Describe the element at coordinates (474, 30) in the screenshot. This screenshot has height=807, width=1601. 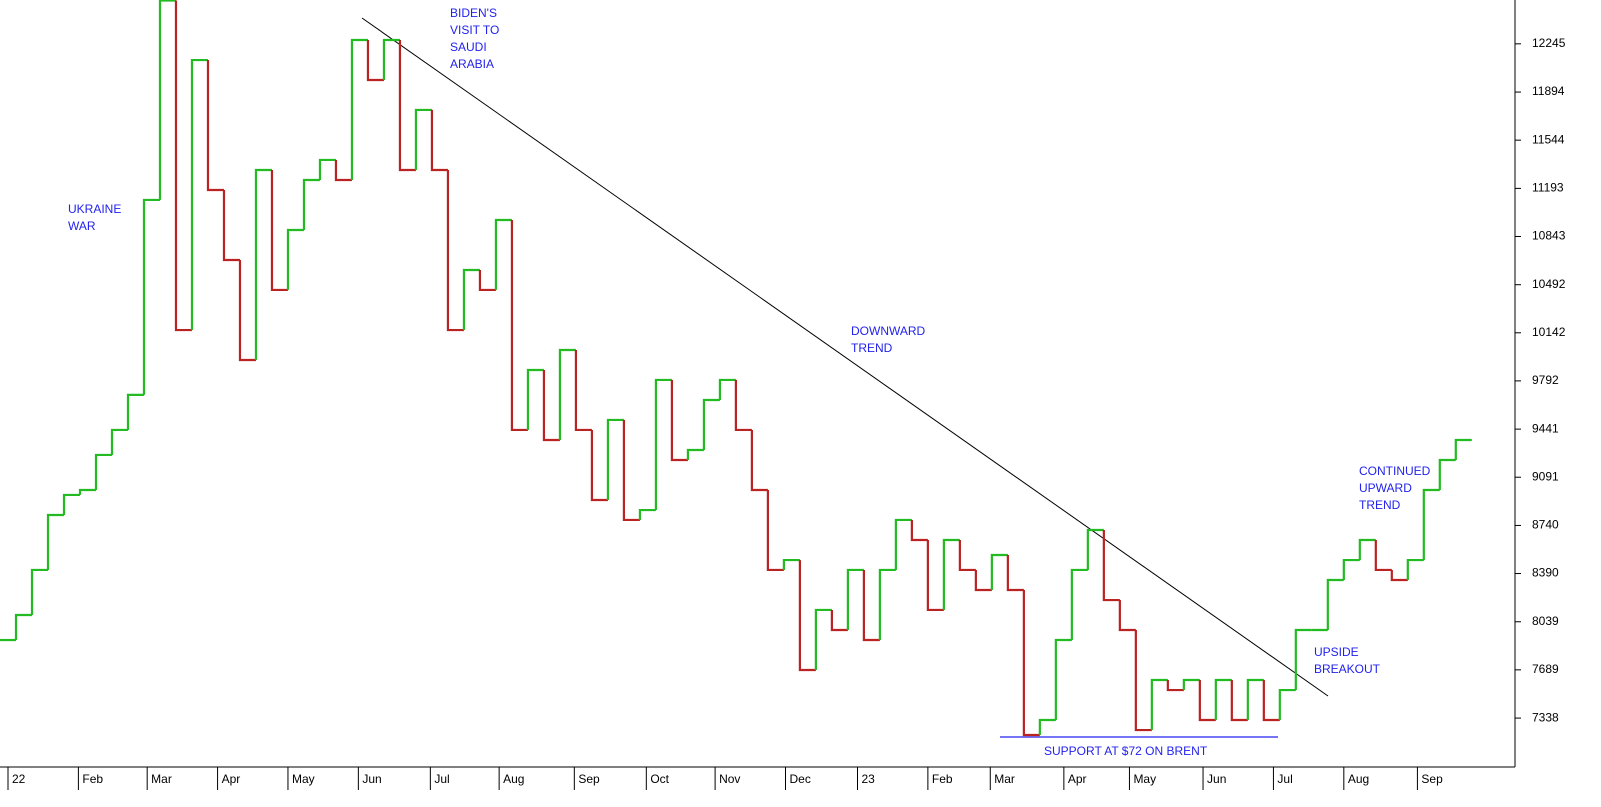
I see `annotation: VISIT TO` at that location.